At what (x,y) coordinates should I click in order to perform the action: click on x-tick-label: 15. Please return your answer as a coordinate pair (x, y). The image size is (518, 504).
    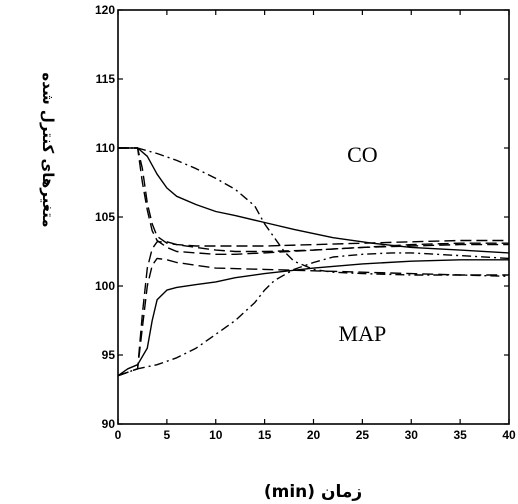
    Looking at the image, I should click on (265, 435).